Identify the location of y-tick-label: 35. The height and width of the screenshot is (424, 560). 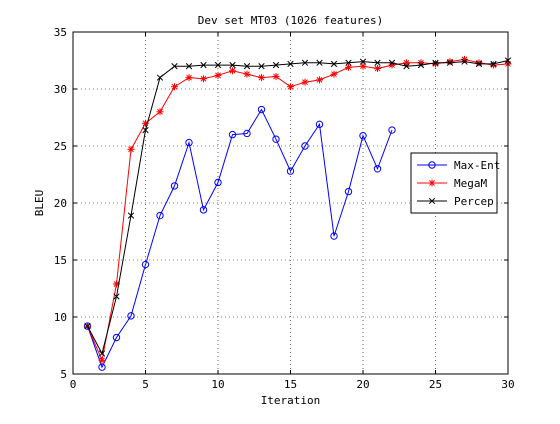
(60, 32).